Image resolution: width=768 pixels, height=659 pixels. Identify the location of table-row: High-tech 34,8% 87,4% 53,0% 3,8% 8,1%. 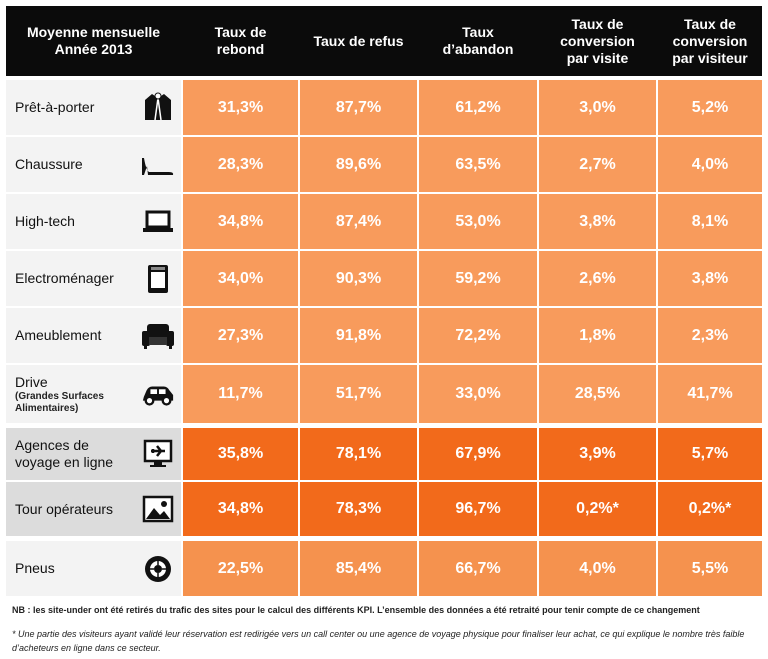
(384, 221).